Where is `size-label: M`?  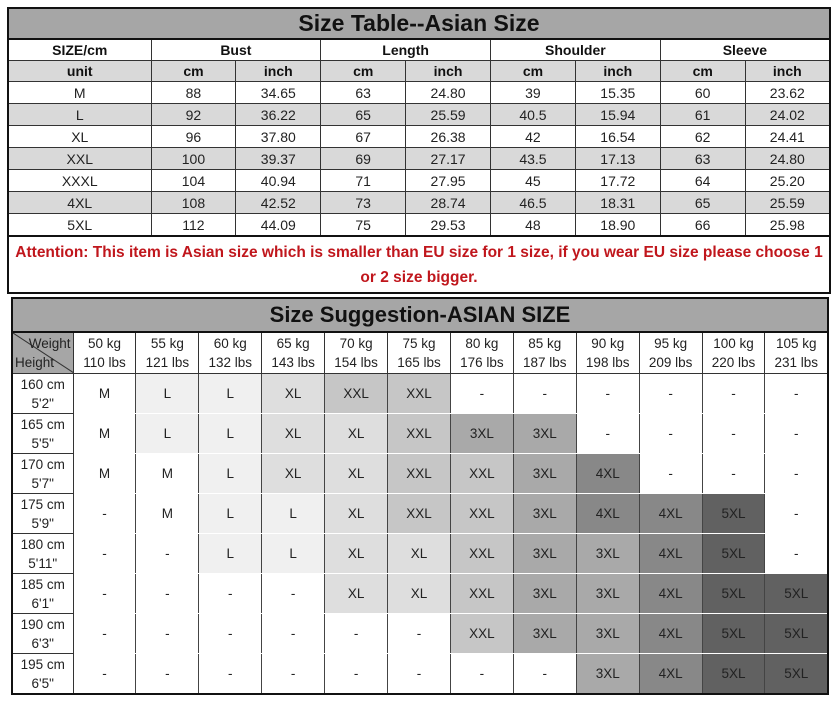 size-label: M is located at coordinates (79, 92).